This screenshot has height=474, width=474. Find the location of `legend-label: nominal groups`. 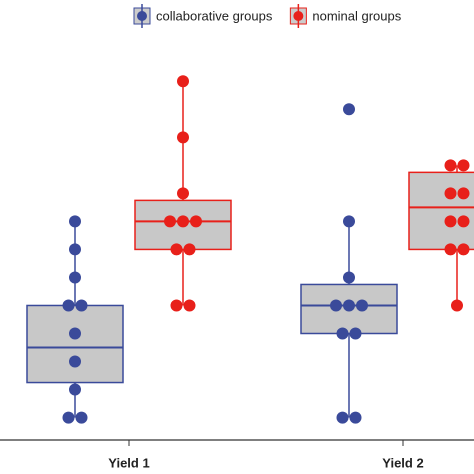

legend-label: nominal groups is located at coordinates (356, 15).